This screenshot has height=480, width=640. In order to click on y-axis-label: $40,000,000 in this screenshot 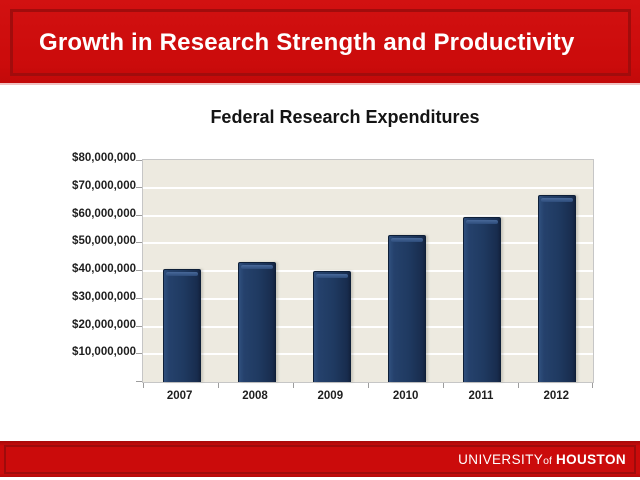, I will do `click(104, 269)`.